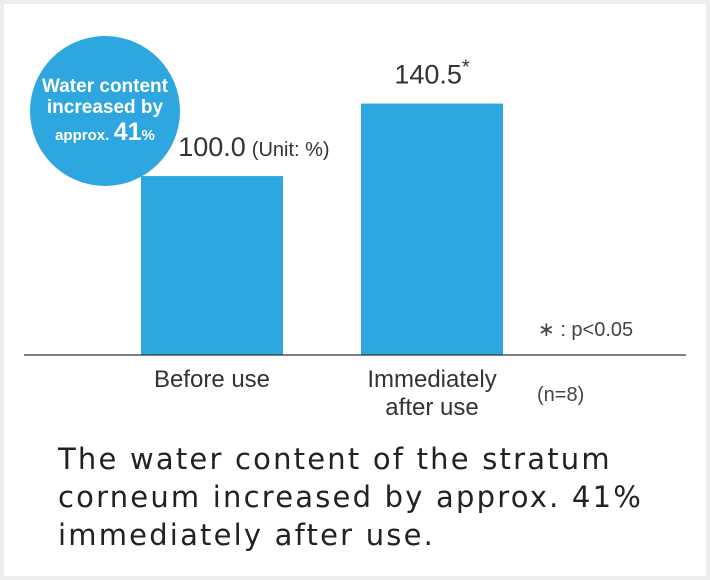 This screenshot has height=580, width=710. I want to click on badge-line-3: approx. 41%, so click(105, 132).